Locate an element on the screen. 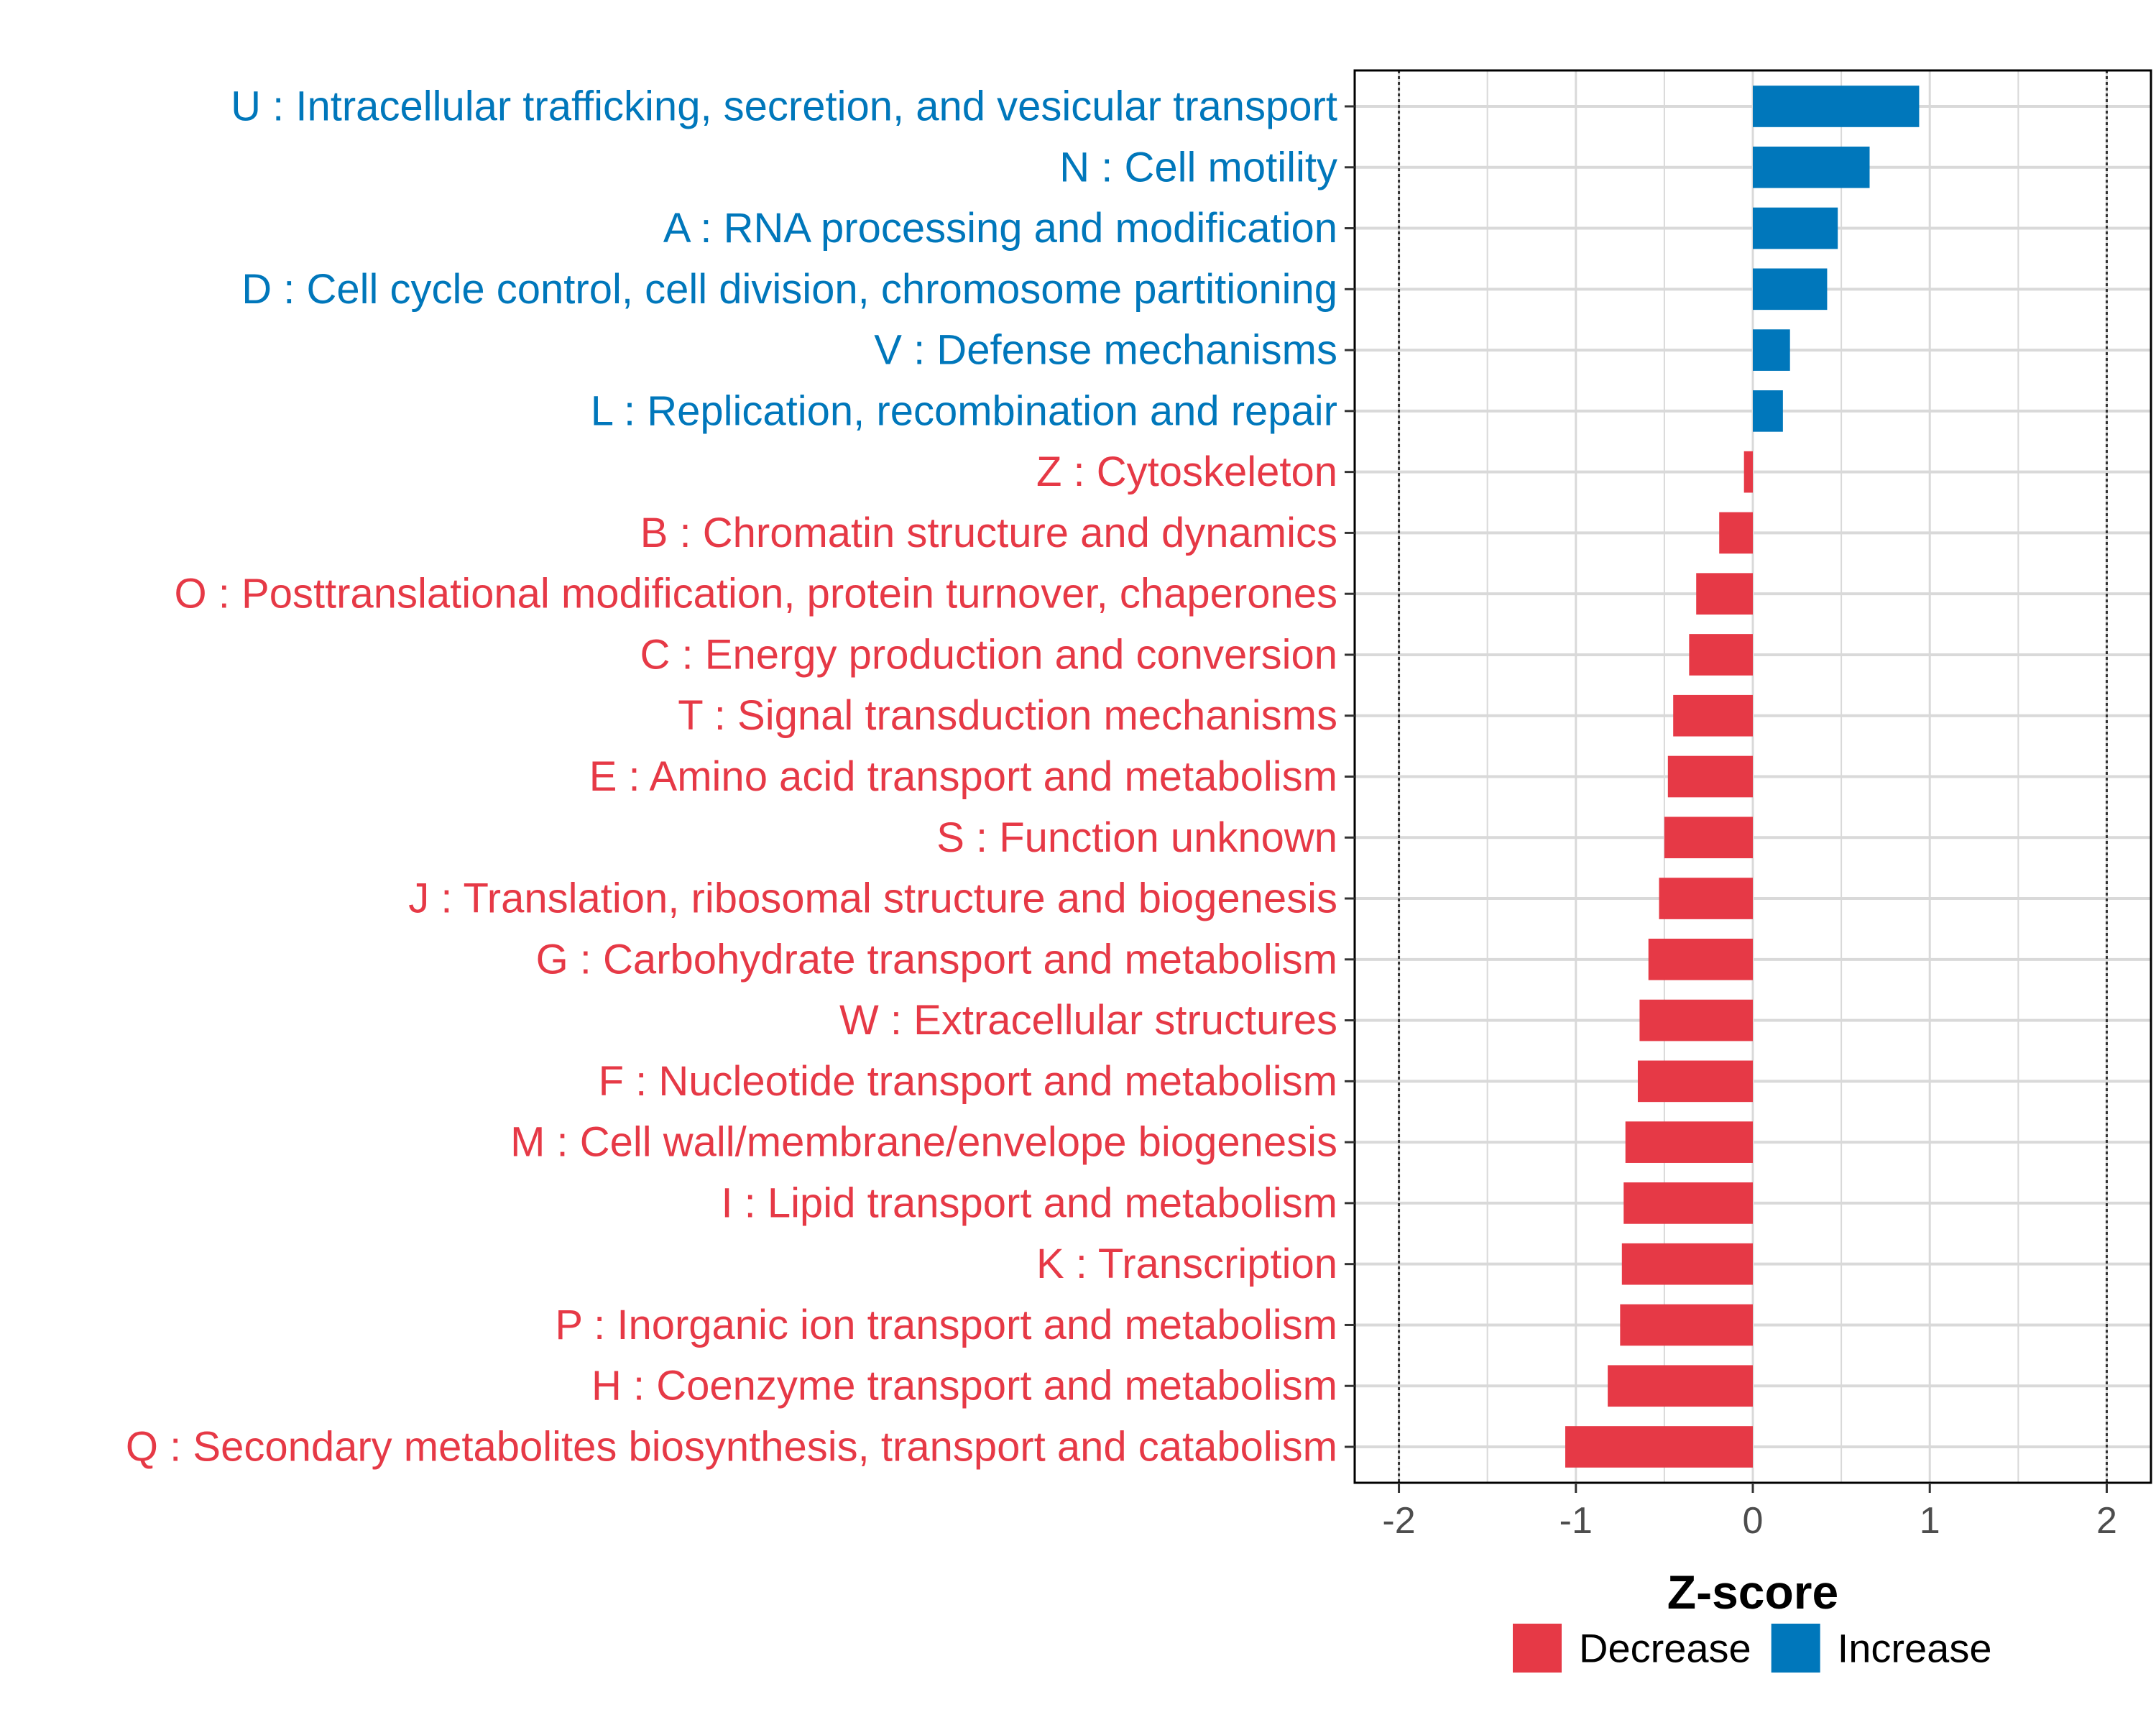  legend: Decrease Increase is located at coordinates (1752, 1648).